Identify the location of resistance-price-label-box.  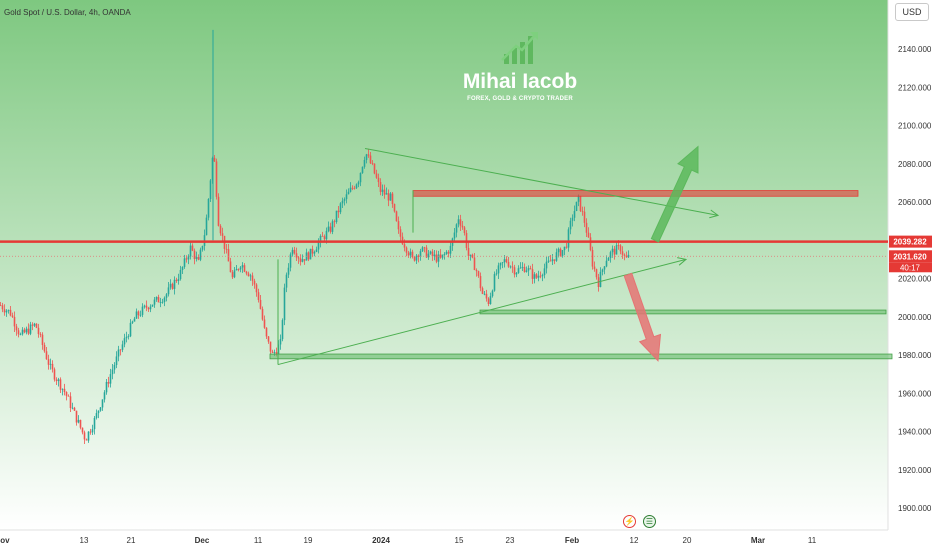
(910, 241).